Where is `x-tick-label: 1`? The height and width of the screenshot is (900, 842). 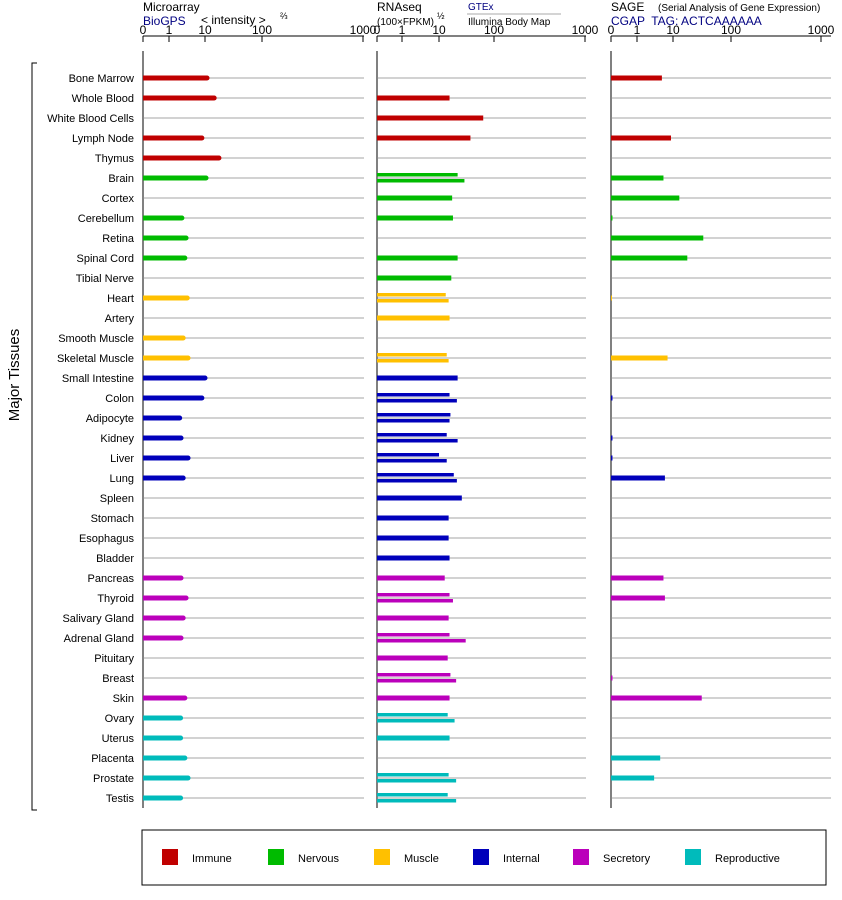
x-tick-label: 1 is located at coordinates (637, 30).